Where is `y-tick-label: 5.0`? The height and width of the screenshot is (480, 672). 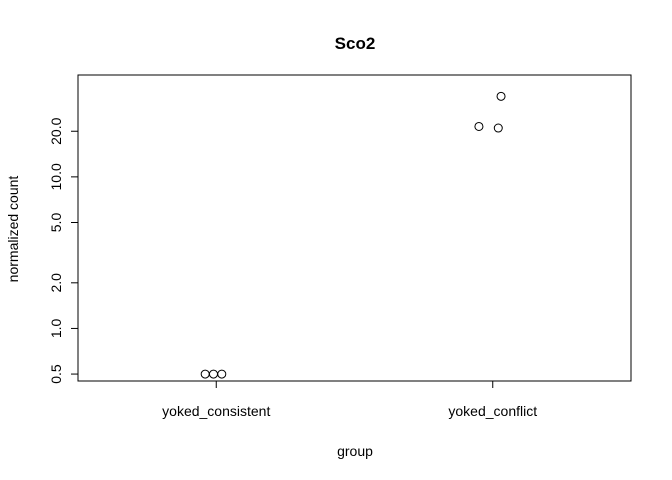 y-tick-label: 5.0 is located at coordinates (56, 223).